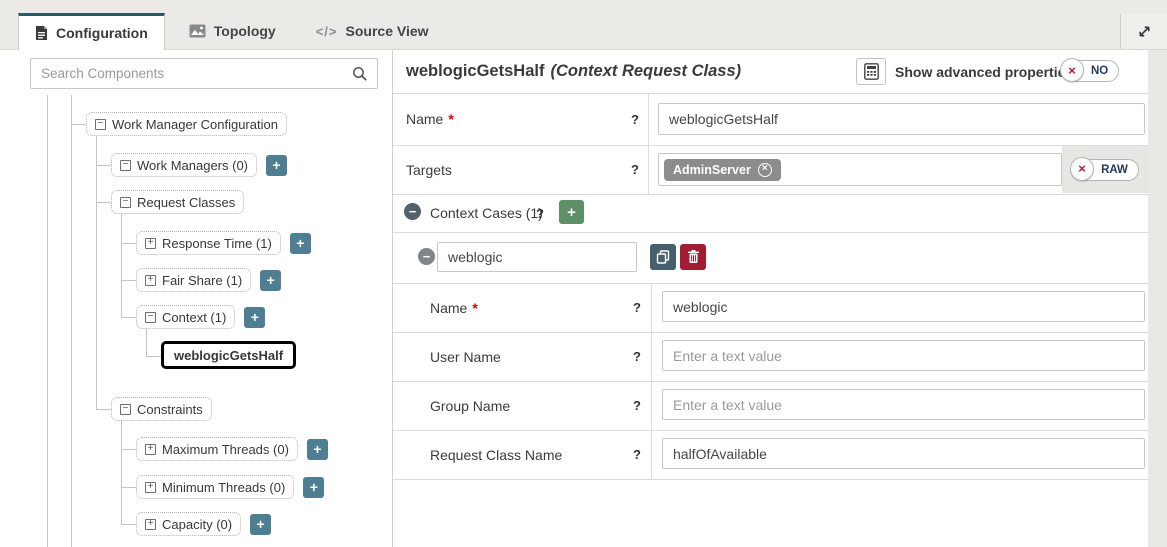  I want to click on tab-topology-label: Topology, so click(244, 31).